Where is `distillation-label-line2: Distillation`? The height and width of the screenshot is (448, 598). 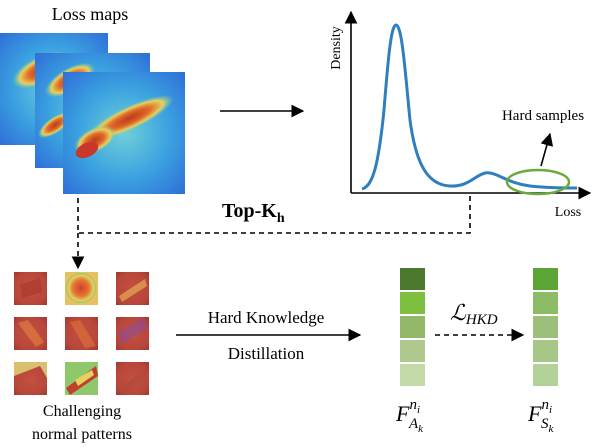
distillation-label-line2: Distillation is located at coordinates (266, 353).